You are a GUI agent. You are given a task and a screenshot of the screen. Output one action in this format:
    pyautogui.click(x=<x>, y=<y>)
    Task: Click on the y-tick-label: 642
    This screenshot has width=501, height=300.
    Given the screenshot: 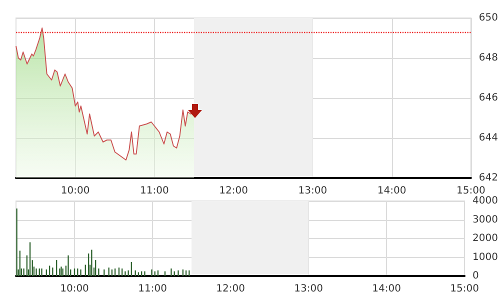 What is the action you would take?
    pyautogui.click(x=488, y=178)
    